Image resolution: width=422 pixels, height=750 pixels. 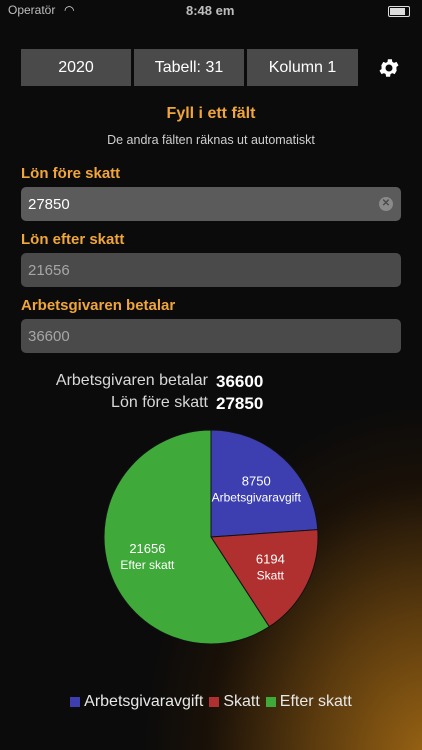 I want to click on page-subtitle: De andra fälten räknas ut automatiskt, so click(x=211, y=140).